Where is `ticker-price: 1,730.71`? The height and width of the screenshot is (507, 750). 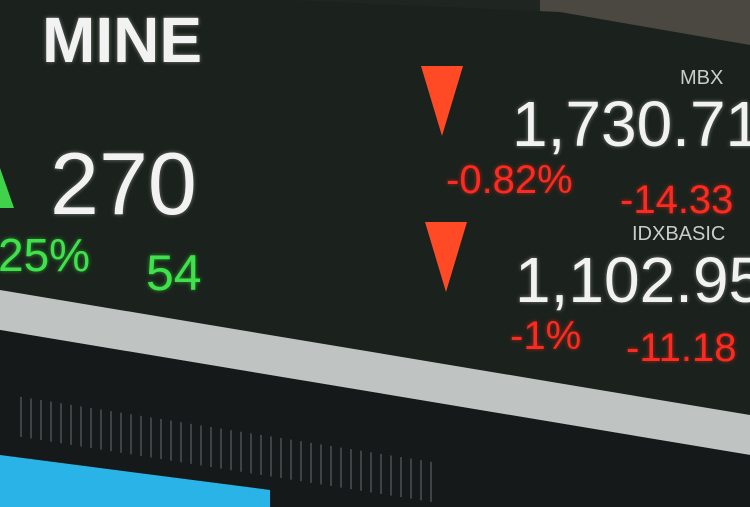 ticker-price: 1,730.71 is located at coordinates (631, 124).